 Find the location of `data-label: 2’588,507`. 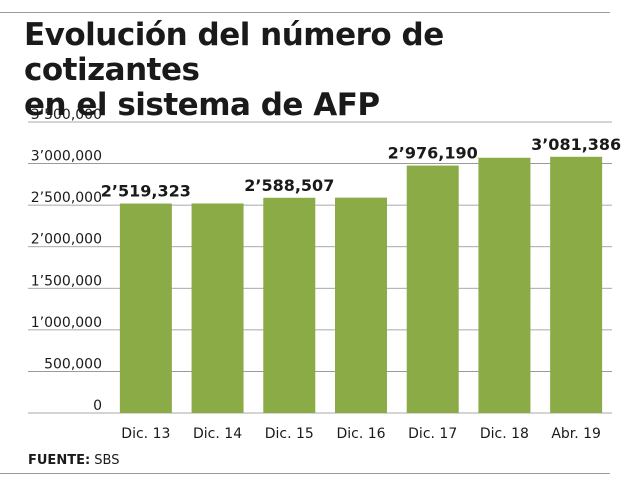

data-label: 2’588,507 is located at coordinates (289, 185).